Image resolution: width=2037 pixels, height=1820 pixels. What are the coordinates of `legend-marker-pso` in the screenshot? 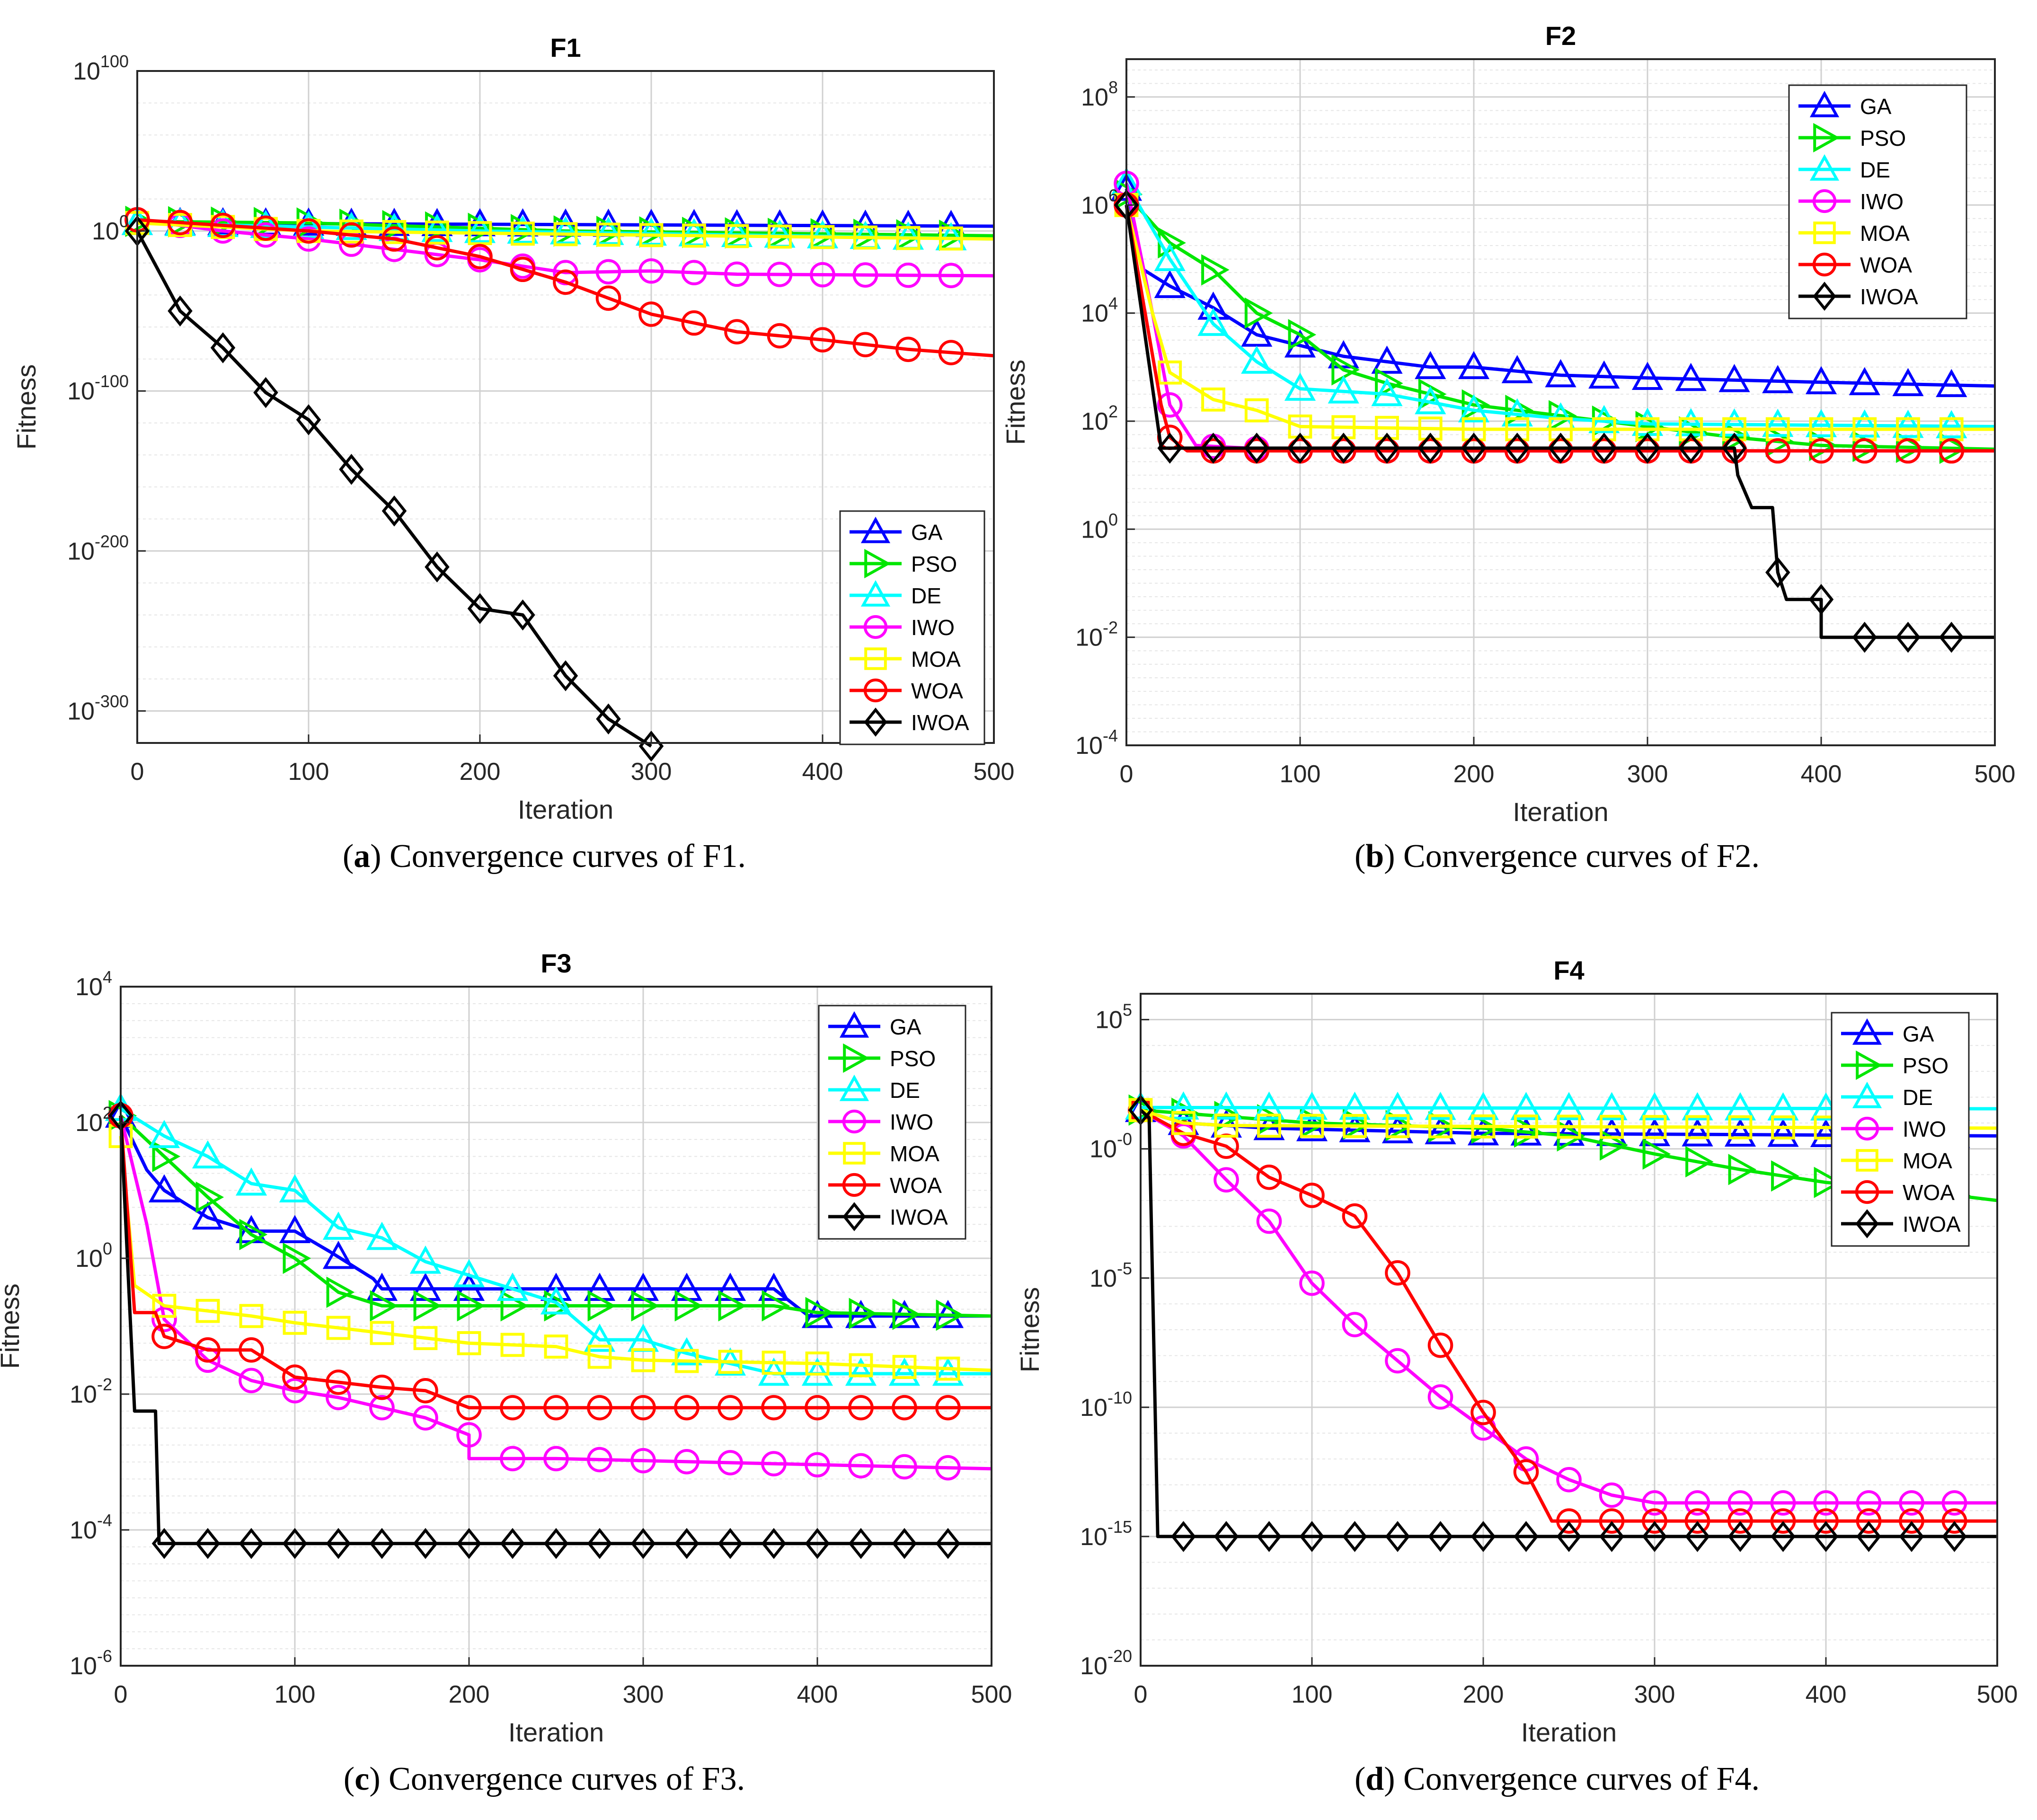 It's located at (856, 1058).